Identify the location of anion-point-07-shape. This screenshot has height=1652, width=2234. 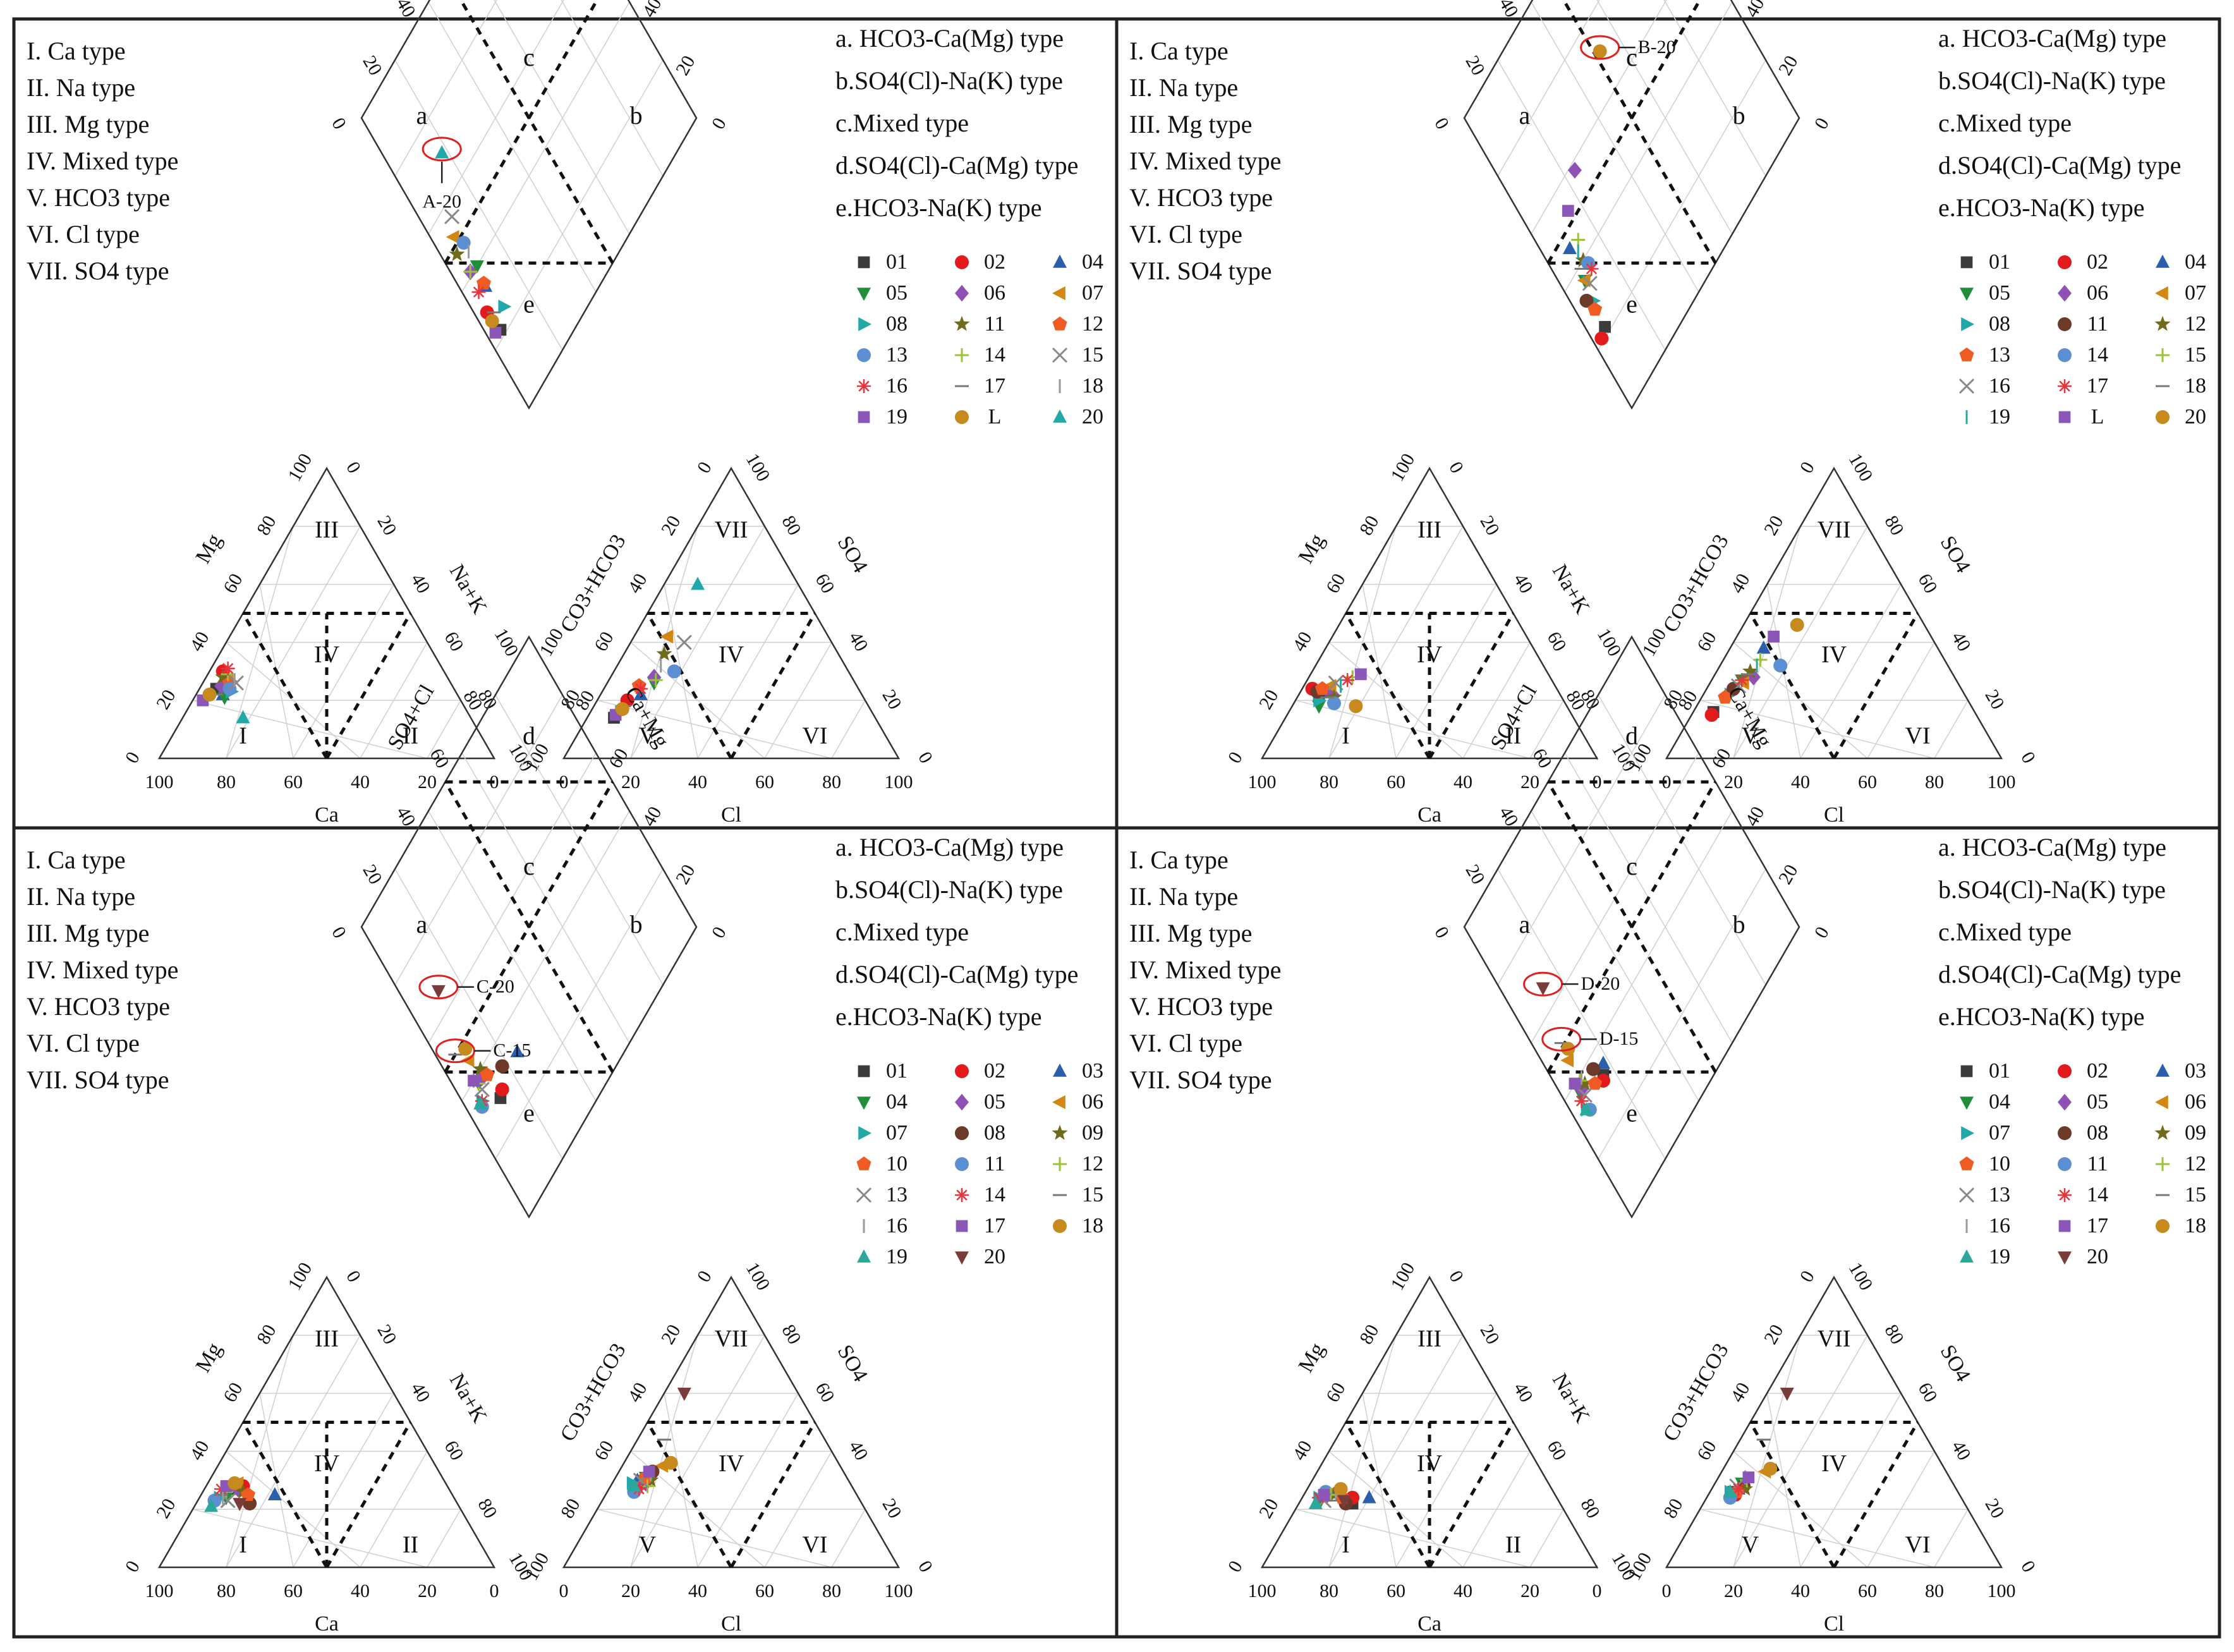
(667, 636).